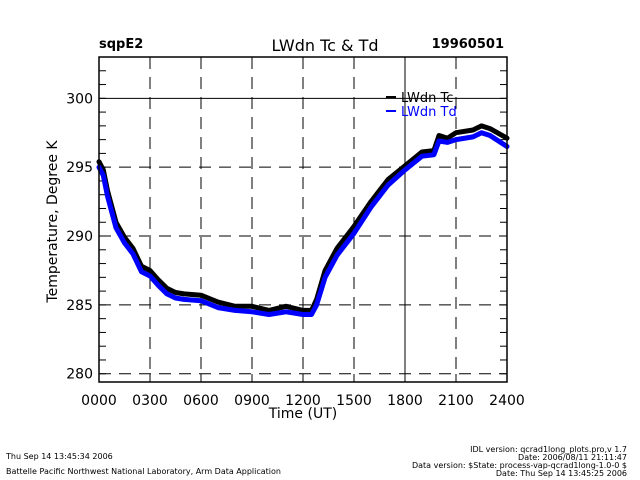  I want to click on footer-timestamp: Thu Sep 14 13:45:34 2006, so click(59, 456).